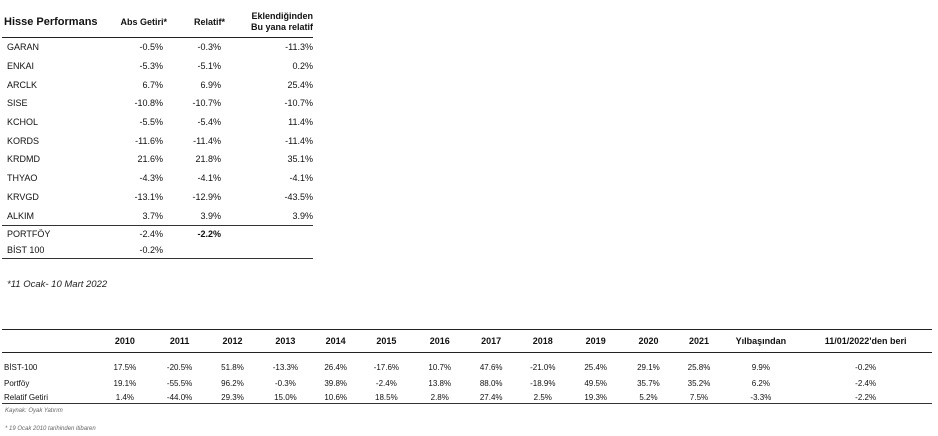 The image size is (938, 436). What do you see at coordinates (232, 397) in the screenshot?
I see `annual-value: 29.3%` at bounding box center [232, 397].